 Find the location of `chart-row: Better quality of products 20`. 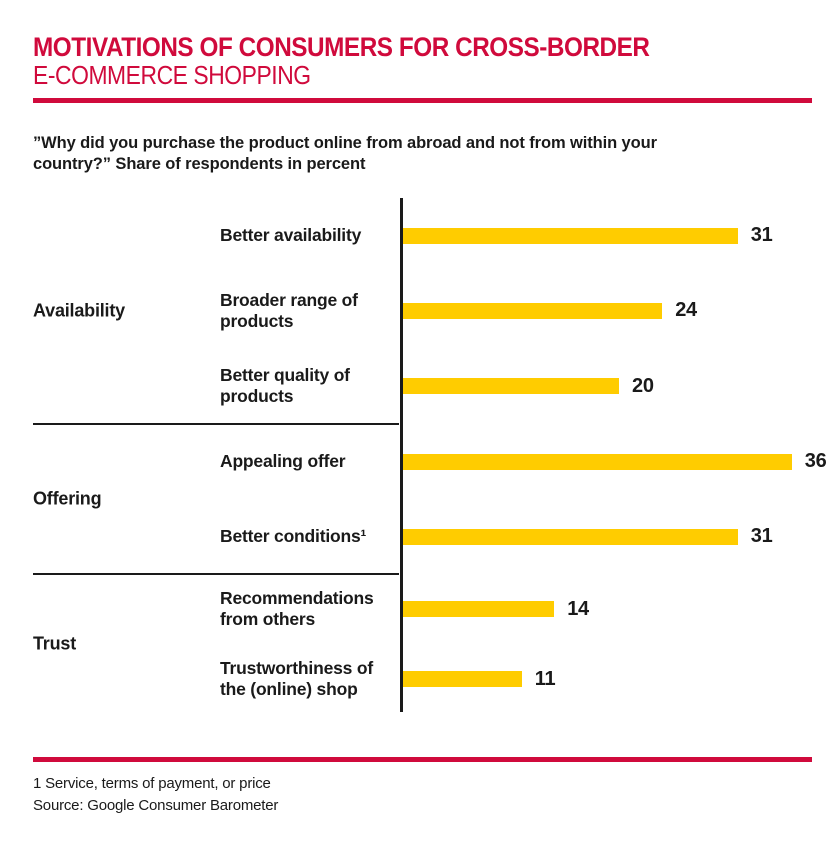

chart-row: Better quality of products 20 is located at coordinates (422, 386).